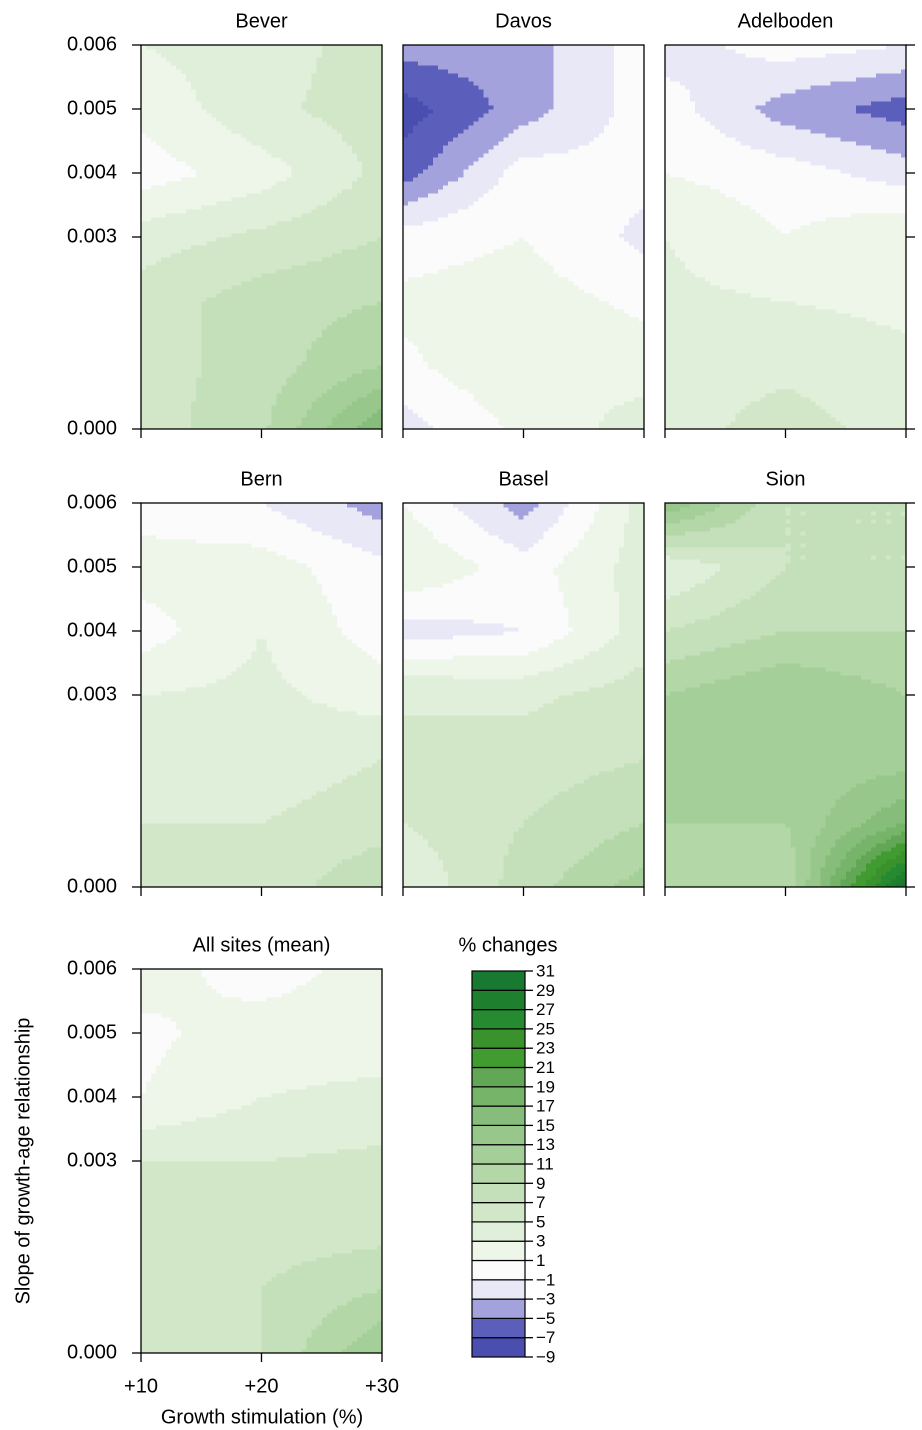  What do you see at coordinates (498, 1270) in the screenshot?
I see `legend-swatch` at bounding box center [498, 1270].